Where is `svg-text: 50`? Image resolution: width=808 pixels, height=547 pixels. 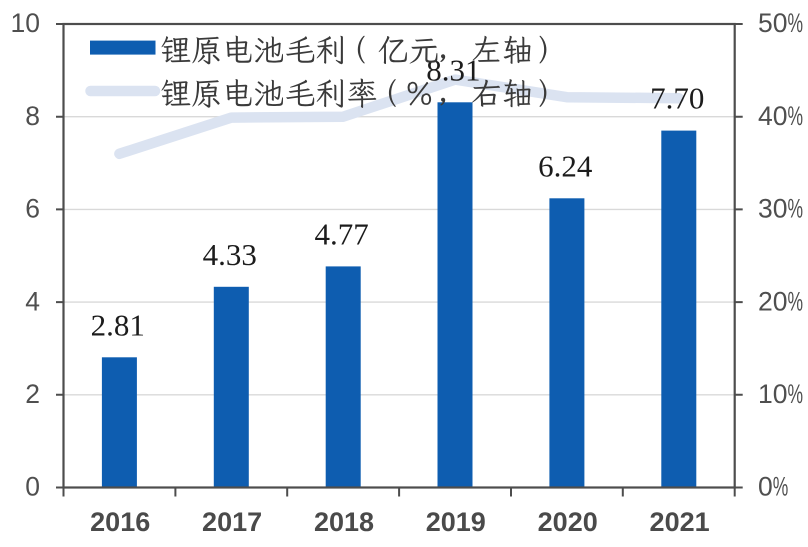 svg-text: 50 is located at coordinates (772, 23).